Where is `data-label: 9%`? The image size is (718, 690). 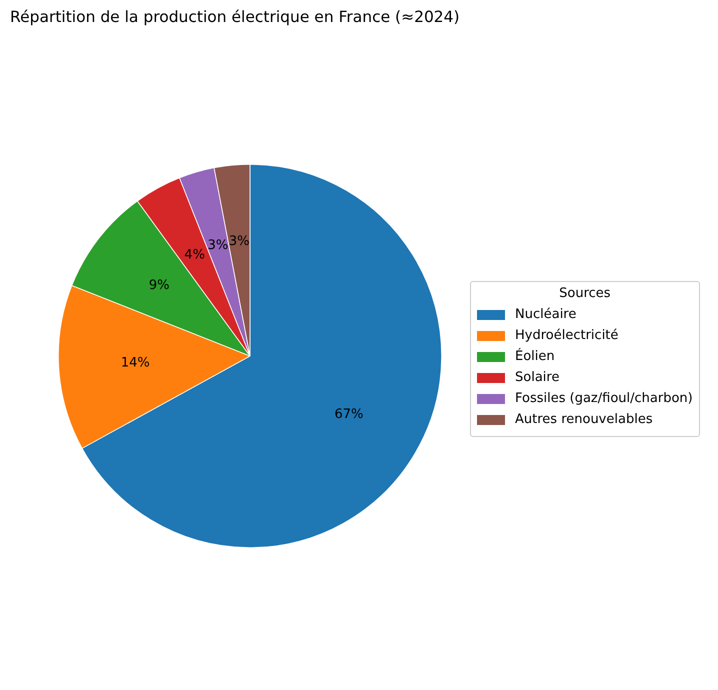 data-label: 9% is located at coordinates (159, 285).